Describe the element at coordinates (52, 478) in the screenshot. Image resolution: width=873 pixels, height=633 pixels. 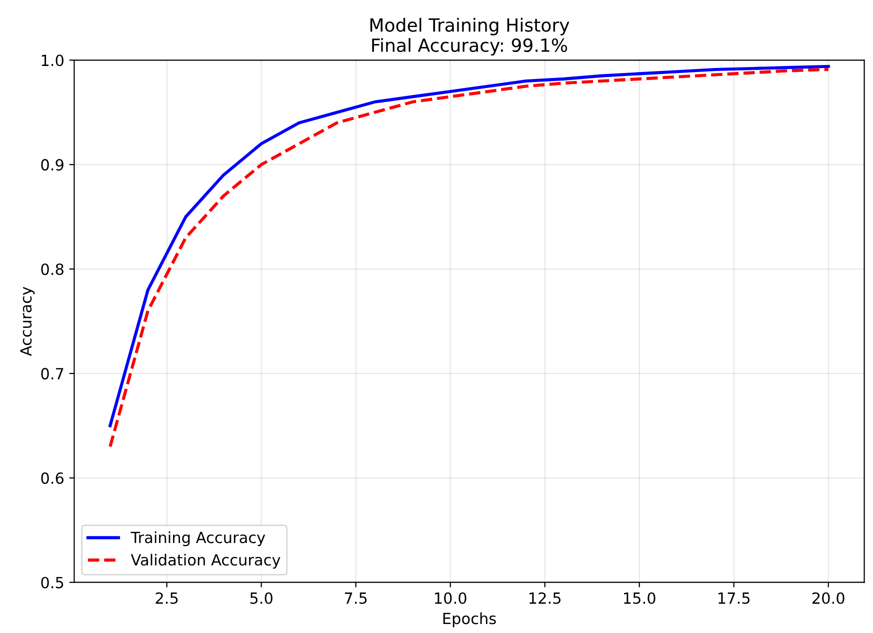
I see `y-tick-label: 0.6` at that location.